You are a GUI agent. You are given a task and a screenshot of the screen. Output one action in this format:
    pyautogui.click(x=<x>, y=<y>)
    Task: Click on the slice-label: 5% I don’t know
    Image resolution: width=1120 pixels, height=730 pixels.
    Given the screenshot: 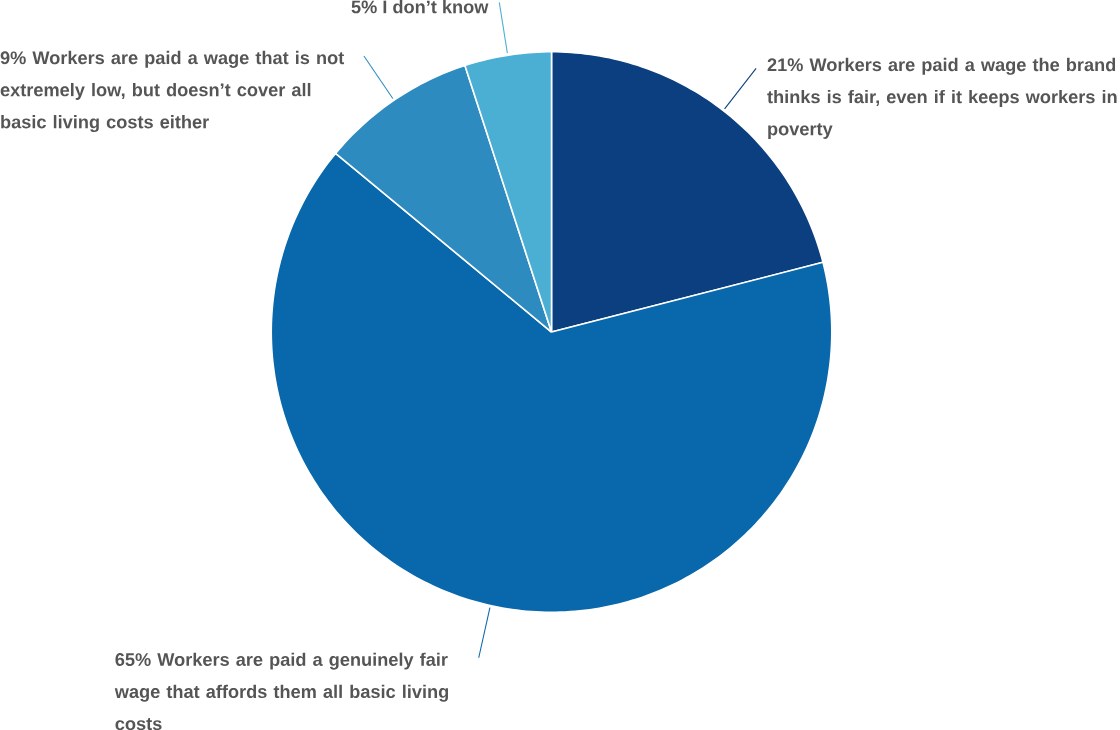 What is the action you would take?
    pyautogui.click(x=420, y=7)
    